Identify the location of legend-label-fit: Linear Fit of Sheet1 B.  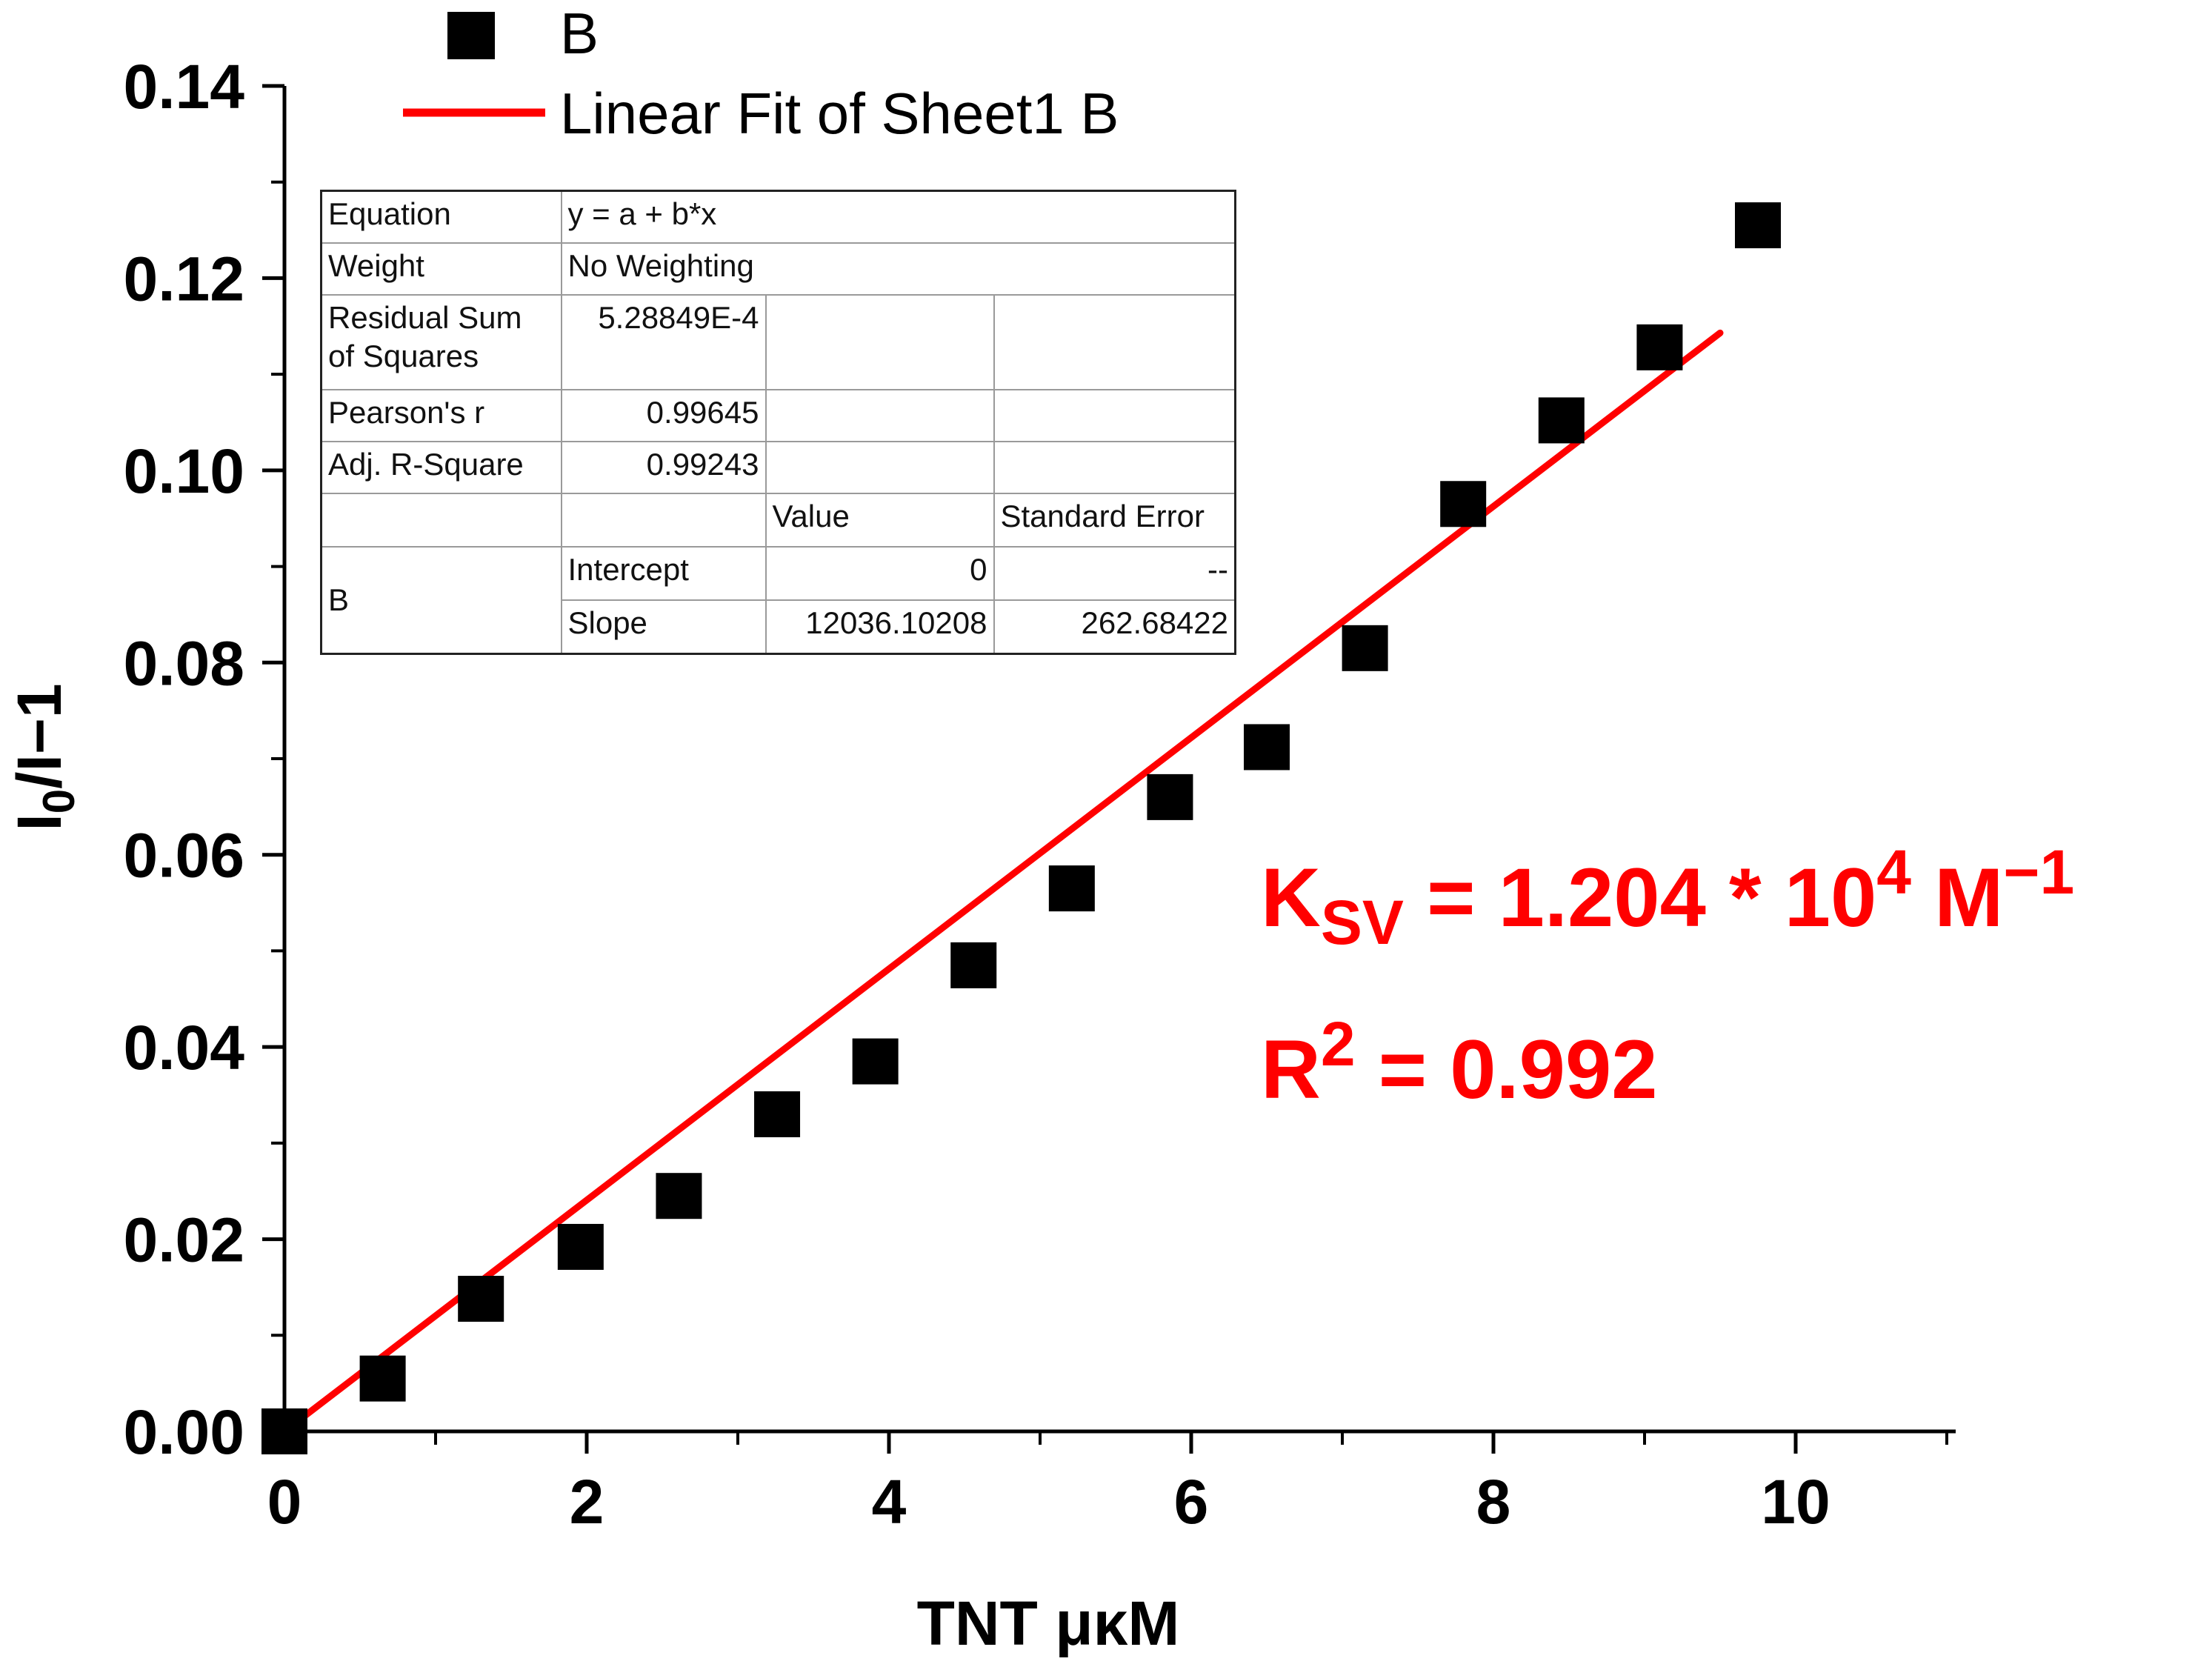
(839, 113).